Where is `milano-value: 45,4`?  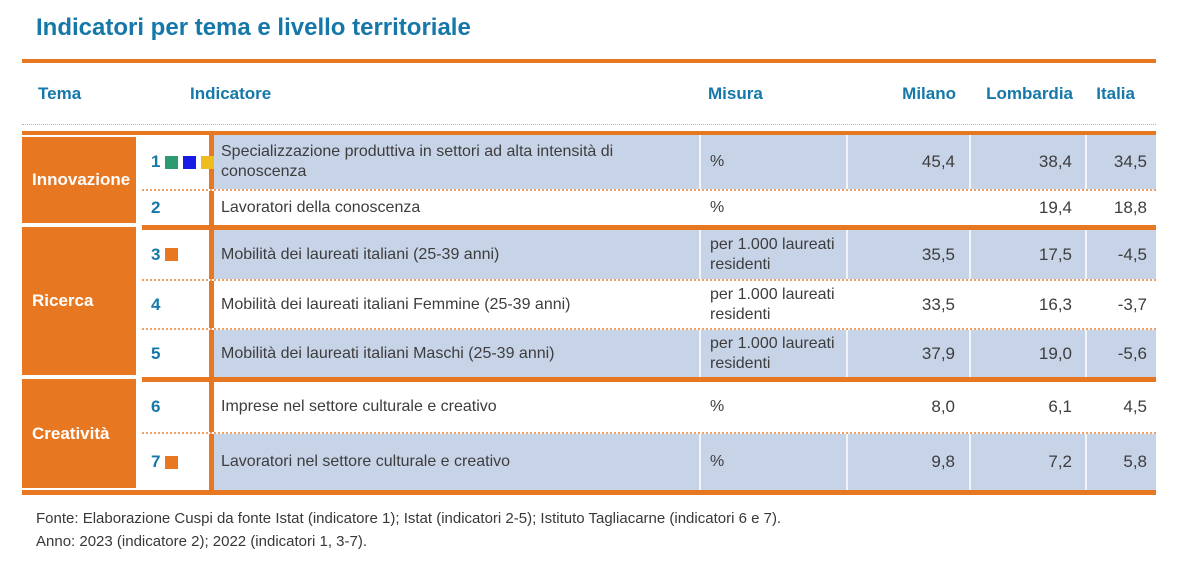
milano-value: 45,4 is located at coordinates (907, 162).